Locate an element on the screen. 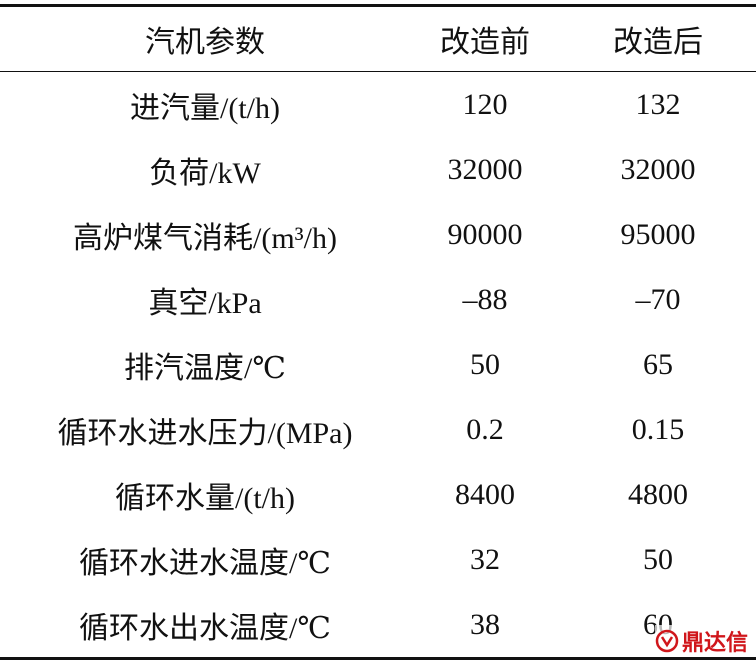 The image size is (756, 663). table-cell: 循环水出水温度/℃ is located at coordinates (205, 628).